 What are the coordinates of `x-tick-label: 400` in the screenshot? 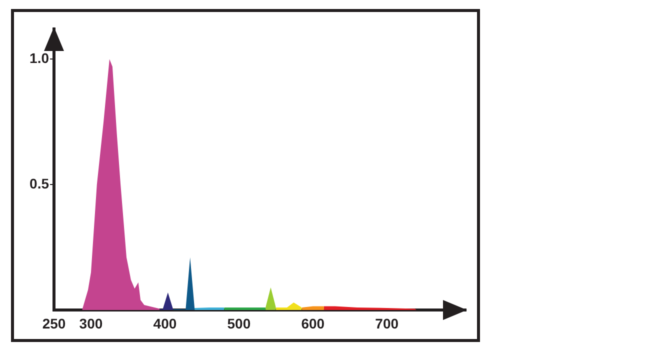 It's located at (165, 323).